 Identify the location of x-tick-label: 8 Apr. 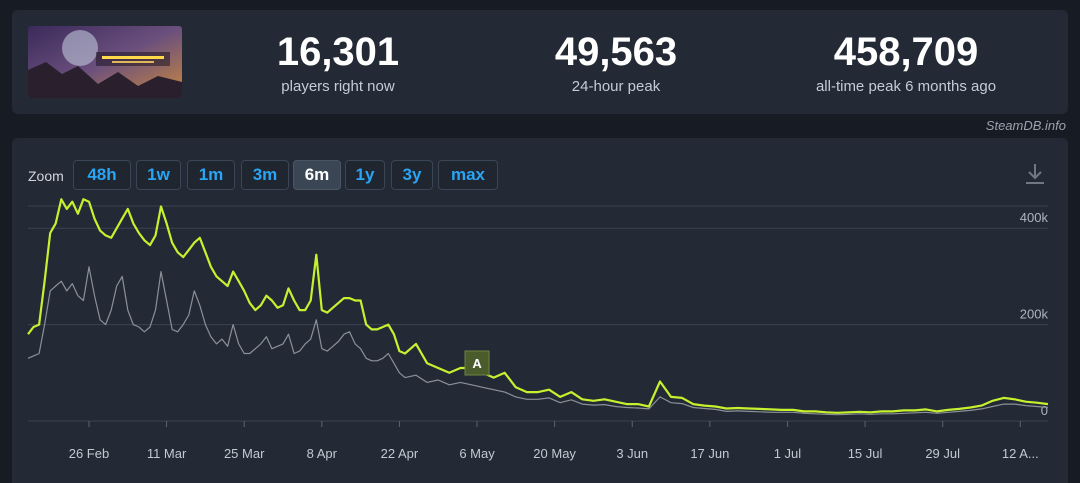
(322, 453).